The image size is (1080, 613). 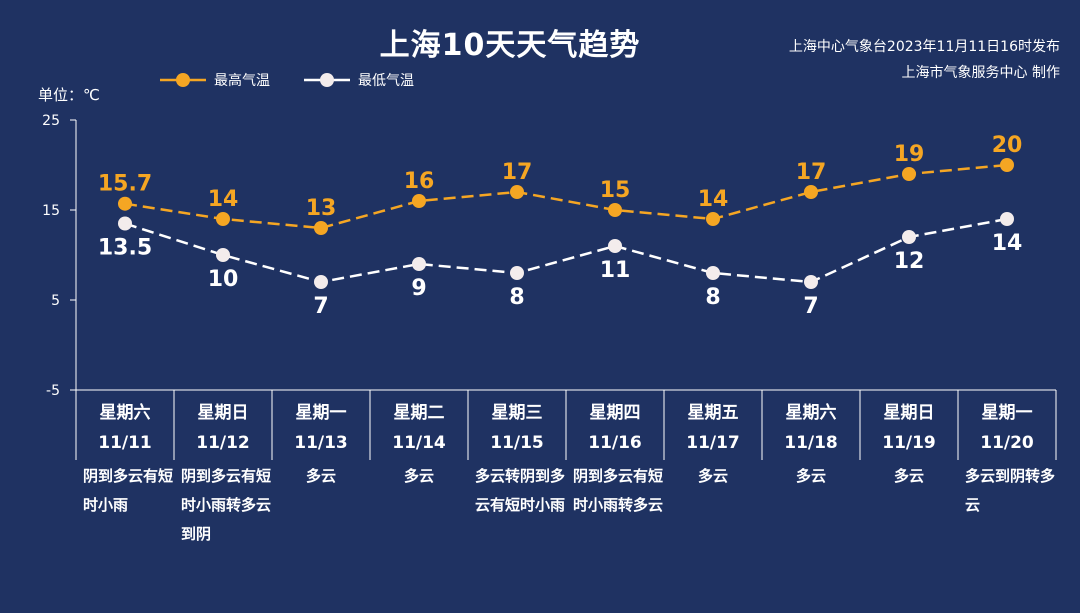 What do you see at coordinates (615, 443) in the screenshot?
I see `date-label: 11/16` at bounding box center [615, 443].